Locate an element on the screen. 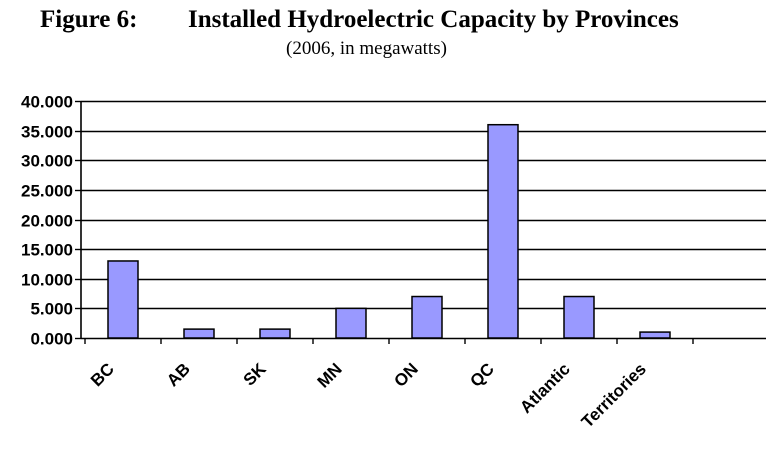  bar-mn is located at coordinates (351, 323).